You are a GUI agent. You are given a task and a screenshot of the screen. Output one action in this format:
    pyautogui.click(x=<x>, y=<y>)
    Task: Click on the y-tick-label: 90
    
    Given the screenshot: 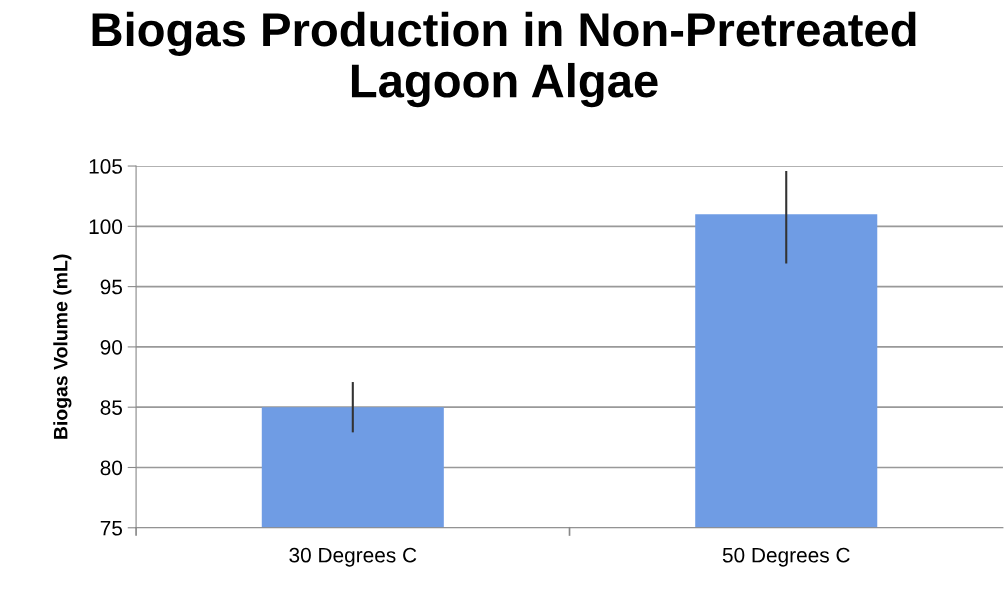 What is the action you would take?
    pyautogui.click(x=111, y=347)
    